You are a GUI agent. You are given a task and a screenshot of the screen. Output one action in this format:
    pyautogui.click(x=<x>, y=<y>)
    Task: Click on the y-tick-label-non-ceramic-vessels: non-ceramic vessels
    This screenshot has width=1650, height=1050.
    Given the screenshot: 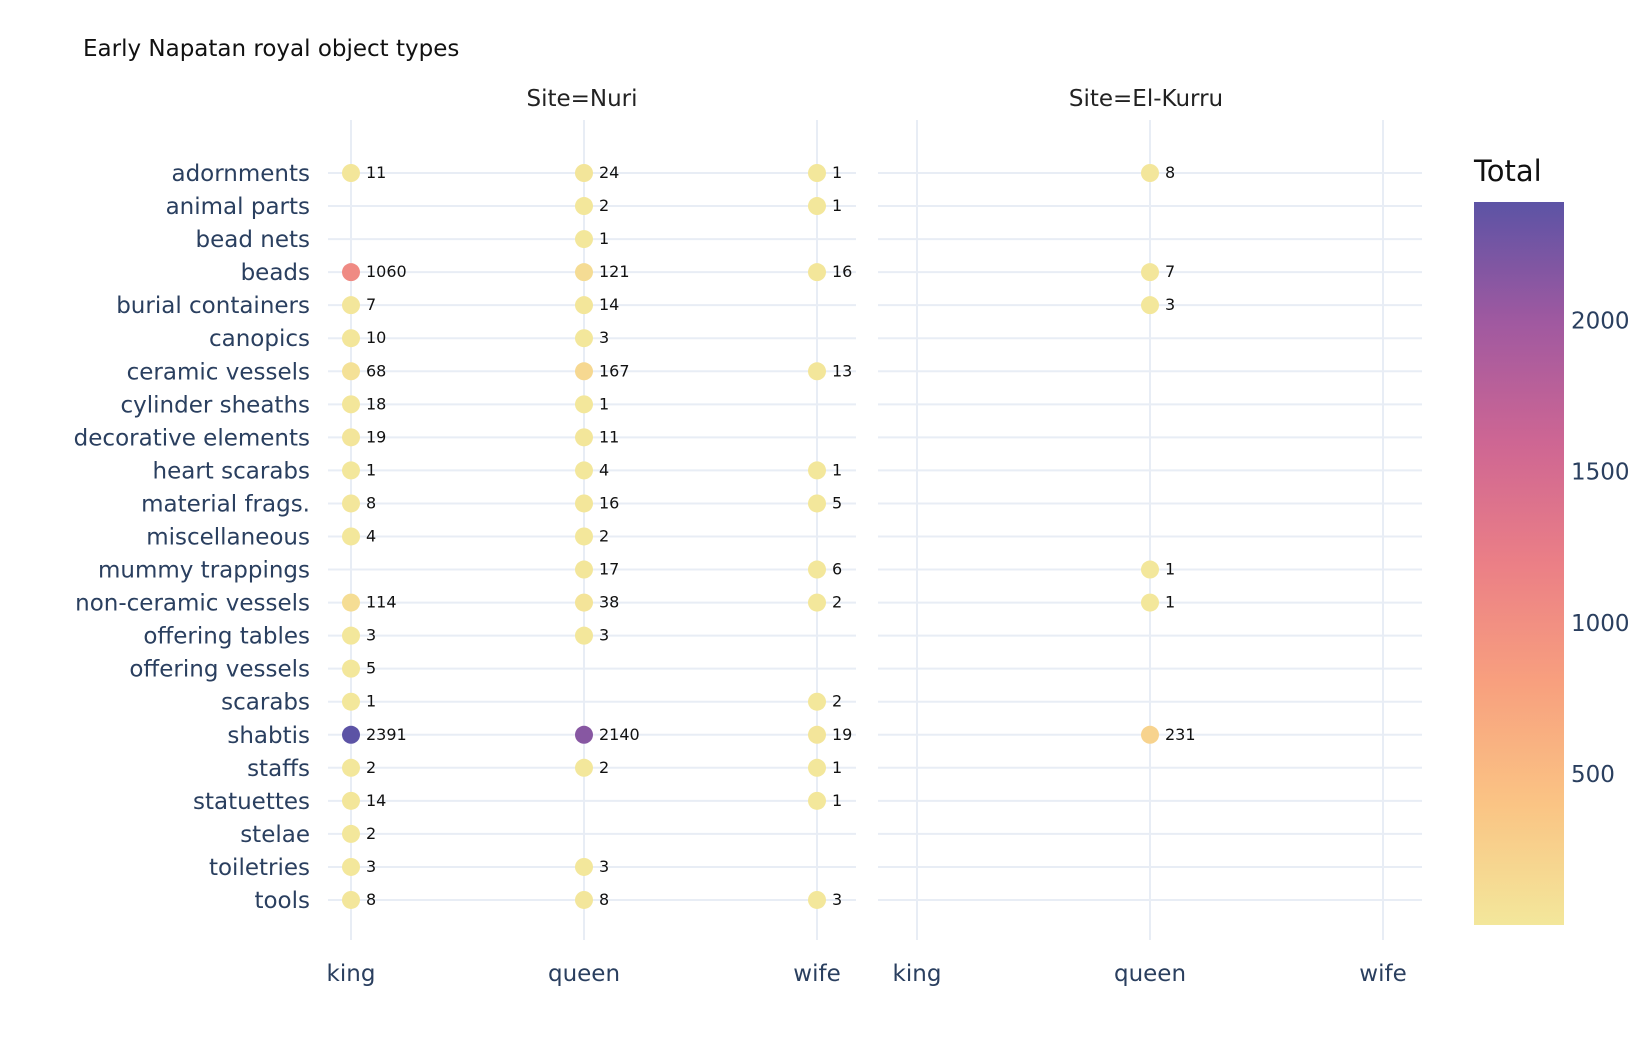 What is the action you would take?
    pyautogui.click(x=192, y=604)
    